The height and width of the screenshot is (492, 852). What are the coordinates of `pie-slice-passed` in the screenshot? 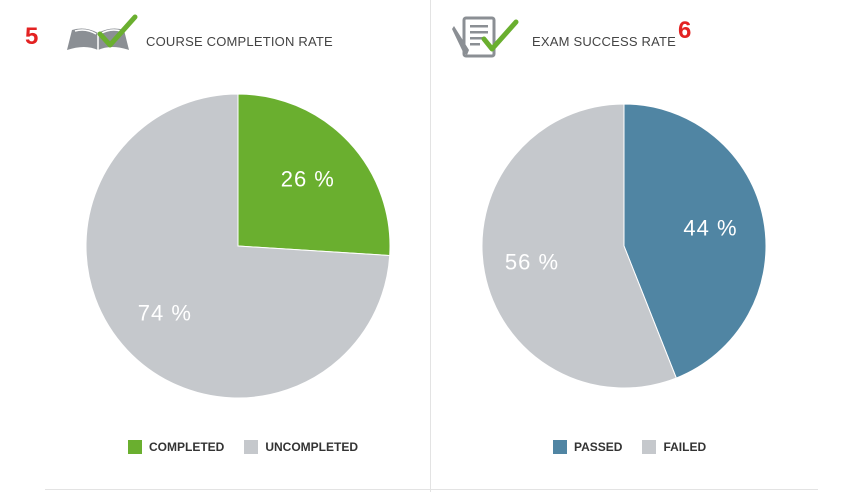 It's located at (695, 241).